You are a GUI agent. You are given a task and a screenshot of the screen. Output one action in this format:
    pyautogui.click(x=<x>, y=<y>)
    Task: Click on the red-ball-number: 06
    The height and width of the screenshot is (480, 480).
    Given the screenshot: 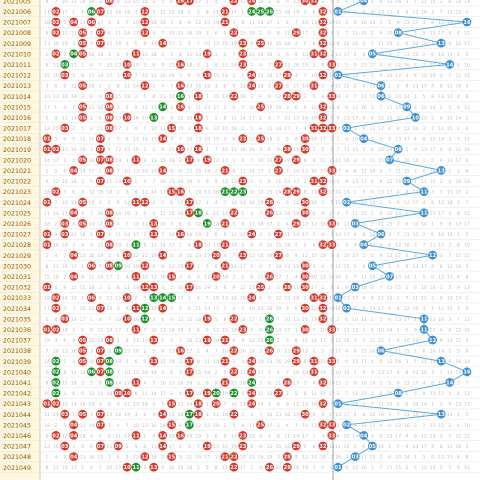 What is the action you would take?
    pyautogui.click(x=92, y=23)
    